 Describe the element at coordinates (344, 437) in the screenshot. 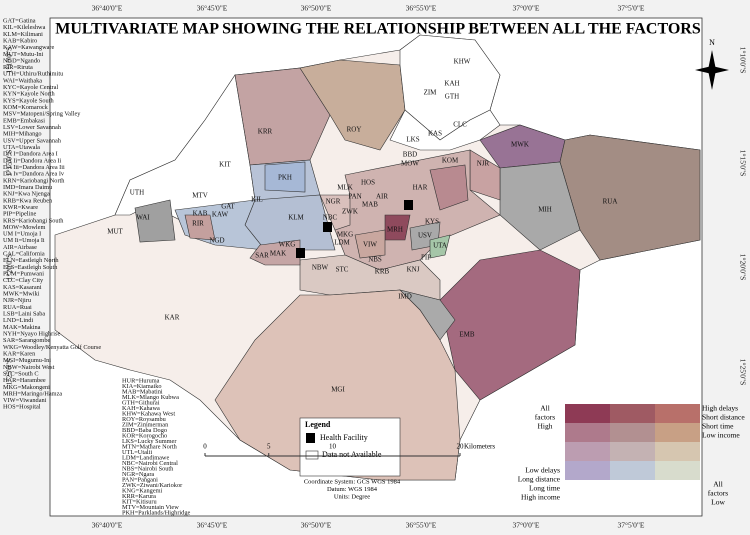

I see `legend-item: Health Facility` at that location.